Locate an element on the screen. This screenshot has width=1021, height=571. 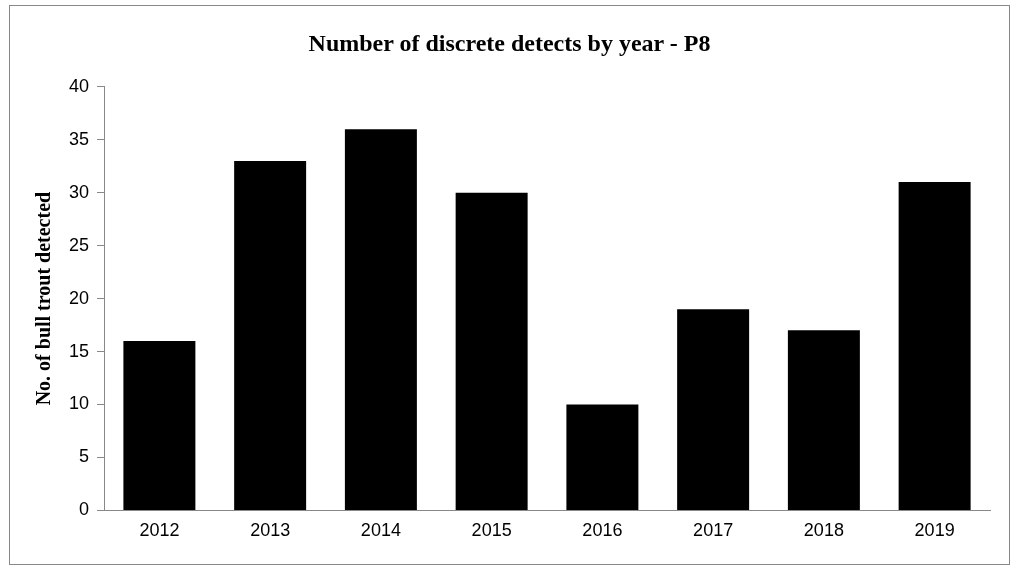
x-tick-label: 2012 is located at coordinates (159, 530).